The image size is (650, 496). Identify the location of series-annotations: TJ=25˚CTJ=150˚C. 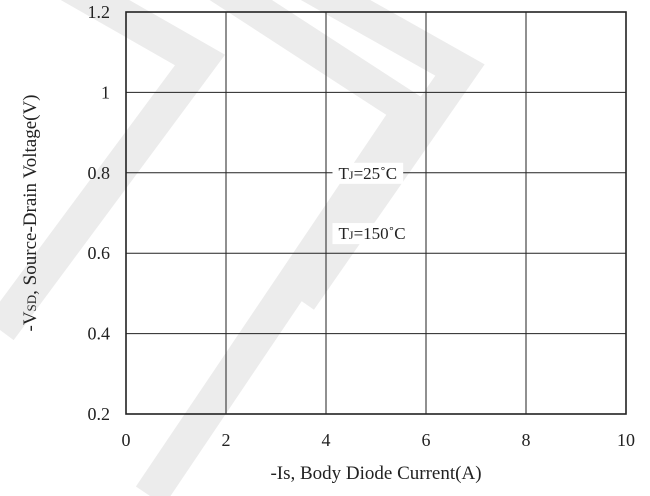
(372, 203).